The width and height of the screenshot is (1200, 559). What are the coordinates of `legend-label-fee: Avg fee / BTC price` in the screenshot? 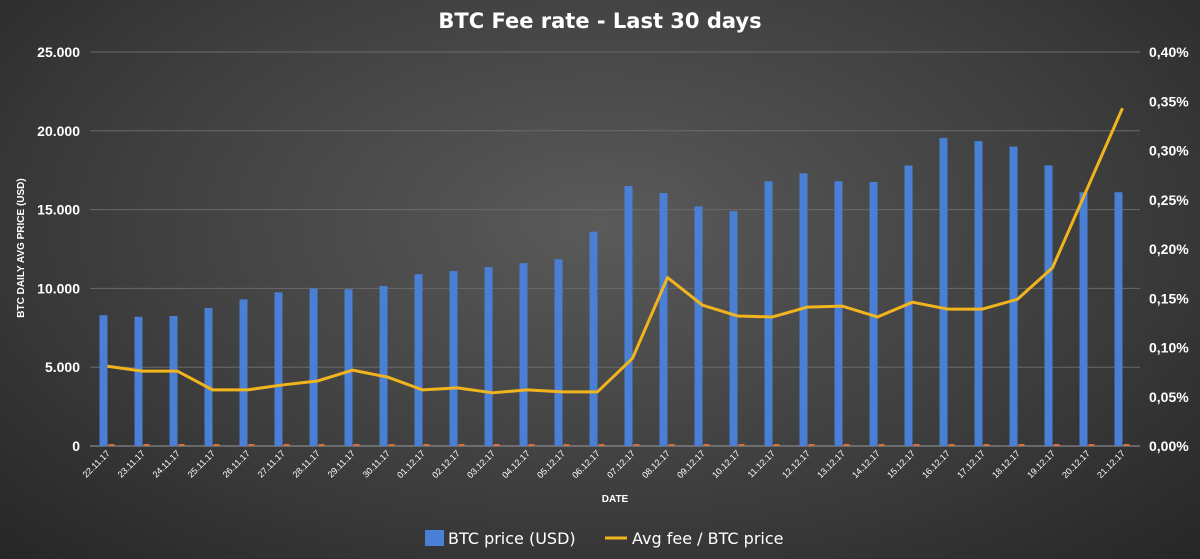 It's located at (708, 538).